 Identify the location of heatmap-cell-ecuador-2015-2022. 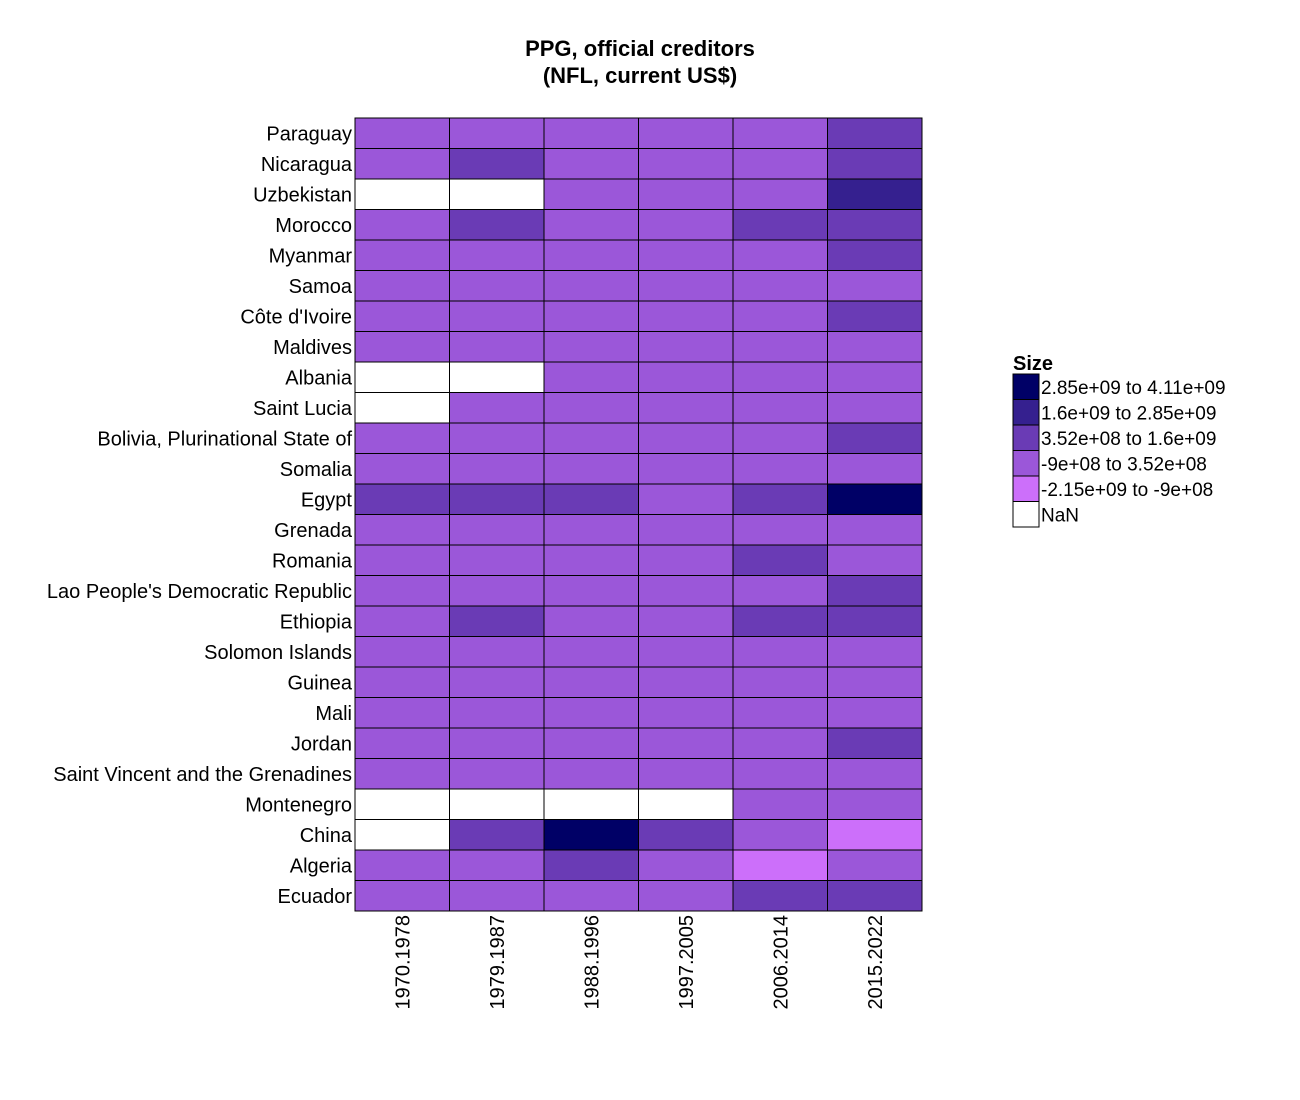
(875, 896).